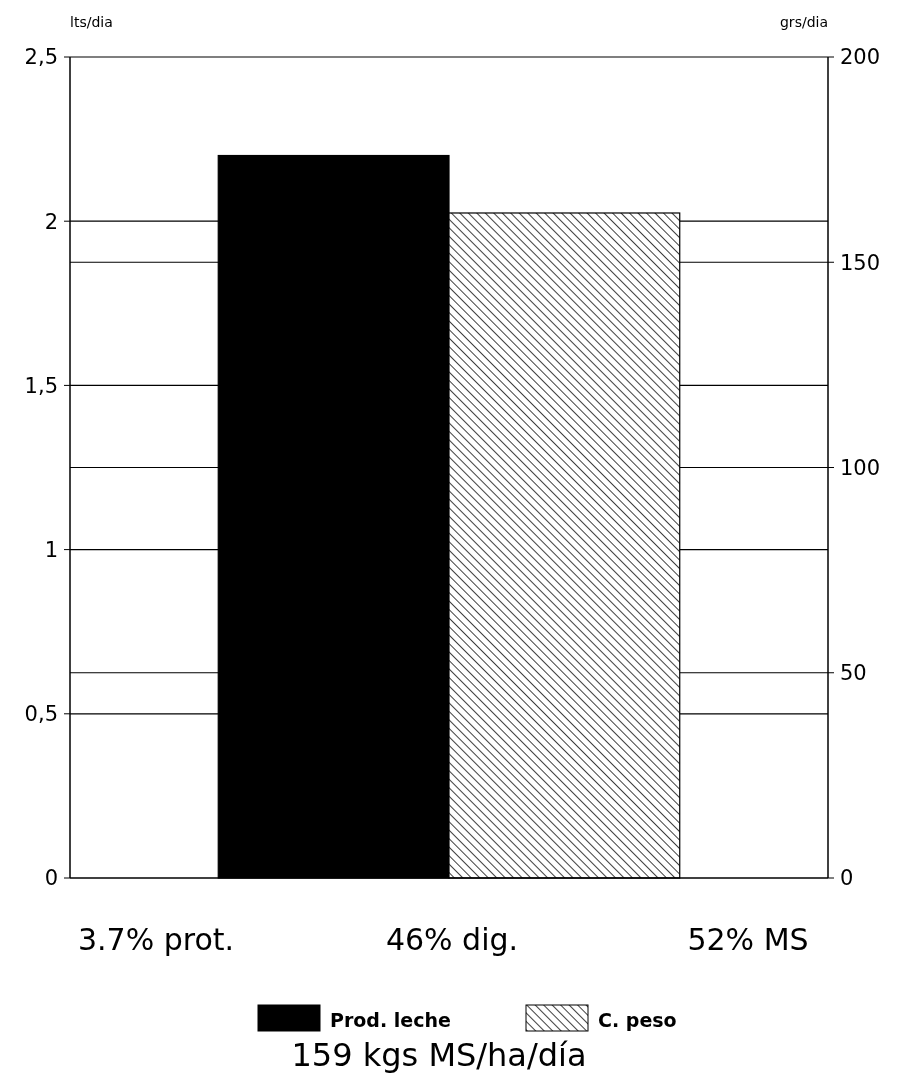  What do you see at coordinates (91, 22) in the screenshot?
I see `y-axis-title: lts/dia` at bounding box center [91, 22].